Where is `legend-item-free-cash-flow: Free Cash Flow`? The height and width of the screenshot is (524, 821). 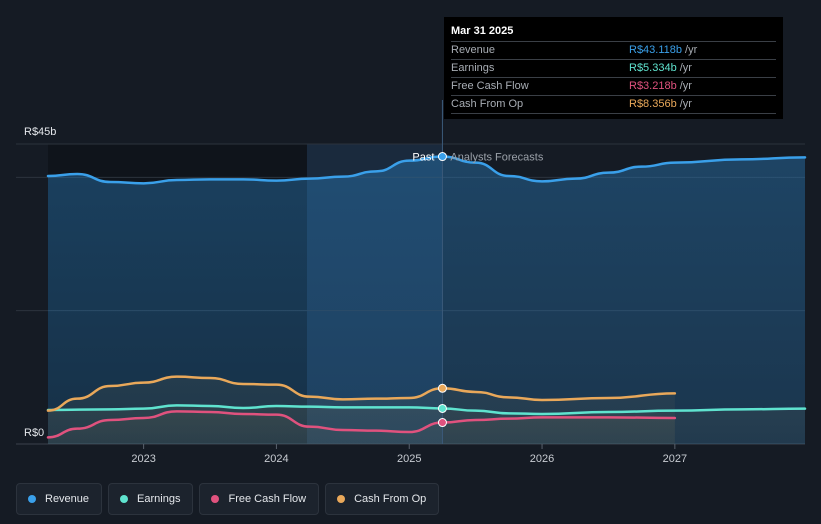
legend-item-free-cash-flow: Free Cash Flow is located at coordinates (259, 499).